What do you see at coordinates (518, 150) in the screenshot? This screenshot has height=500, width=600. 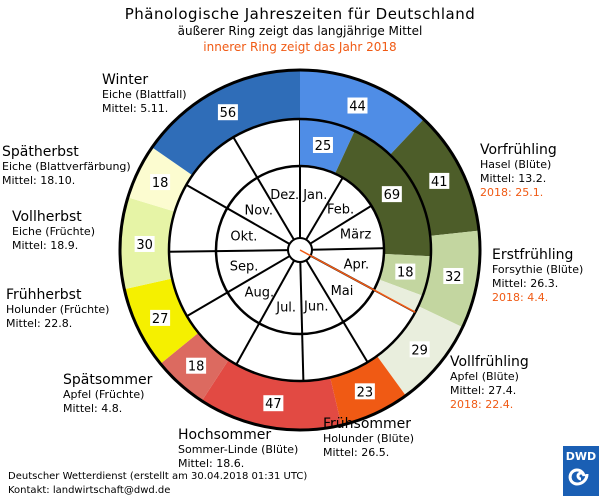 I see `season-name: Vorfrühling` at bounding box center [518, 150].